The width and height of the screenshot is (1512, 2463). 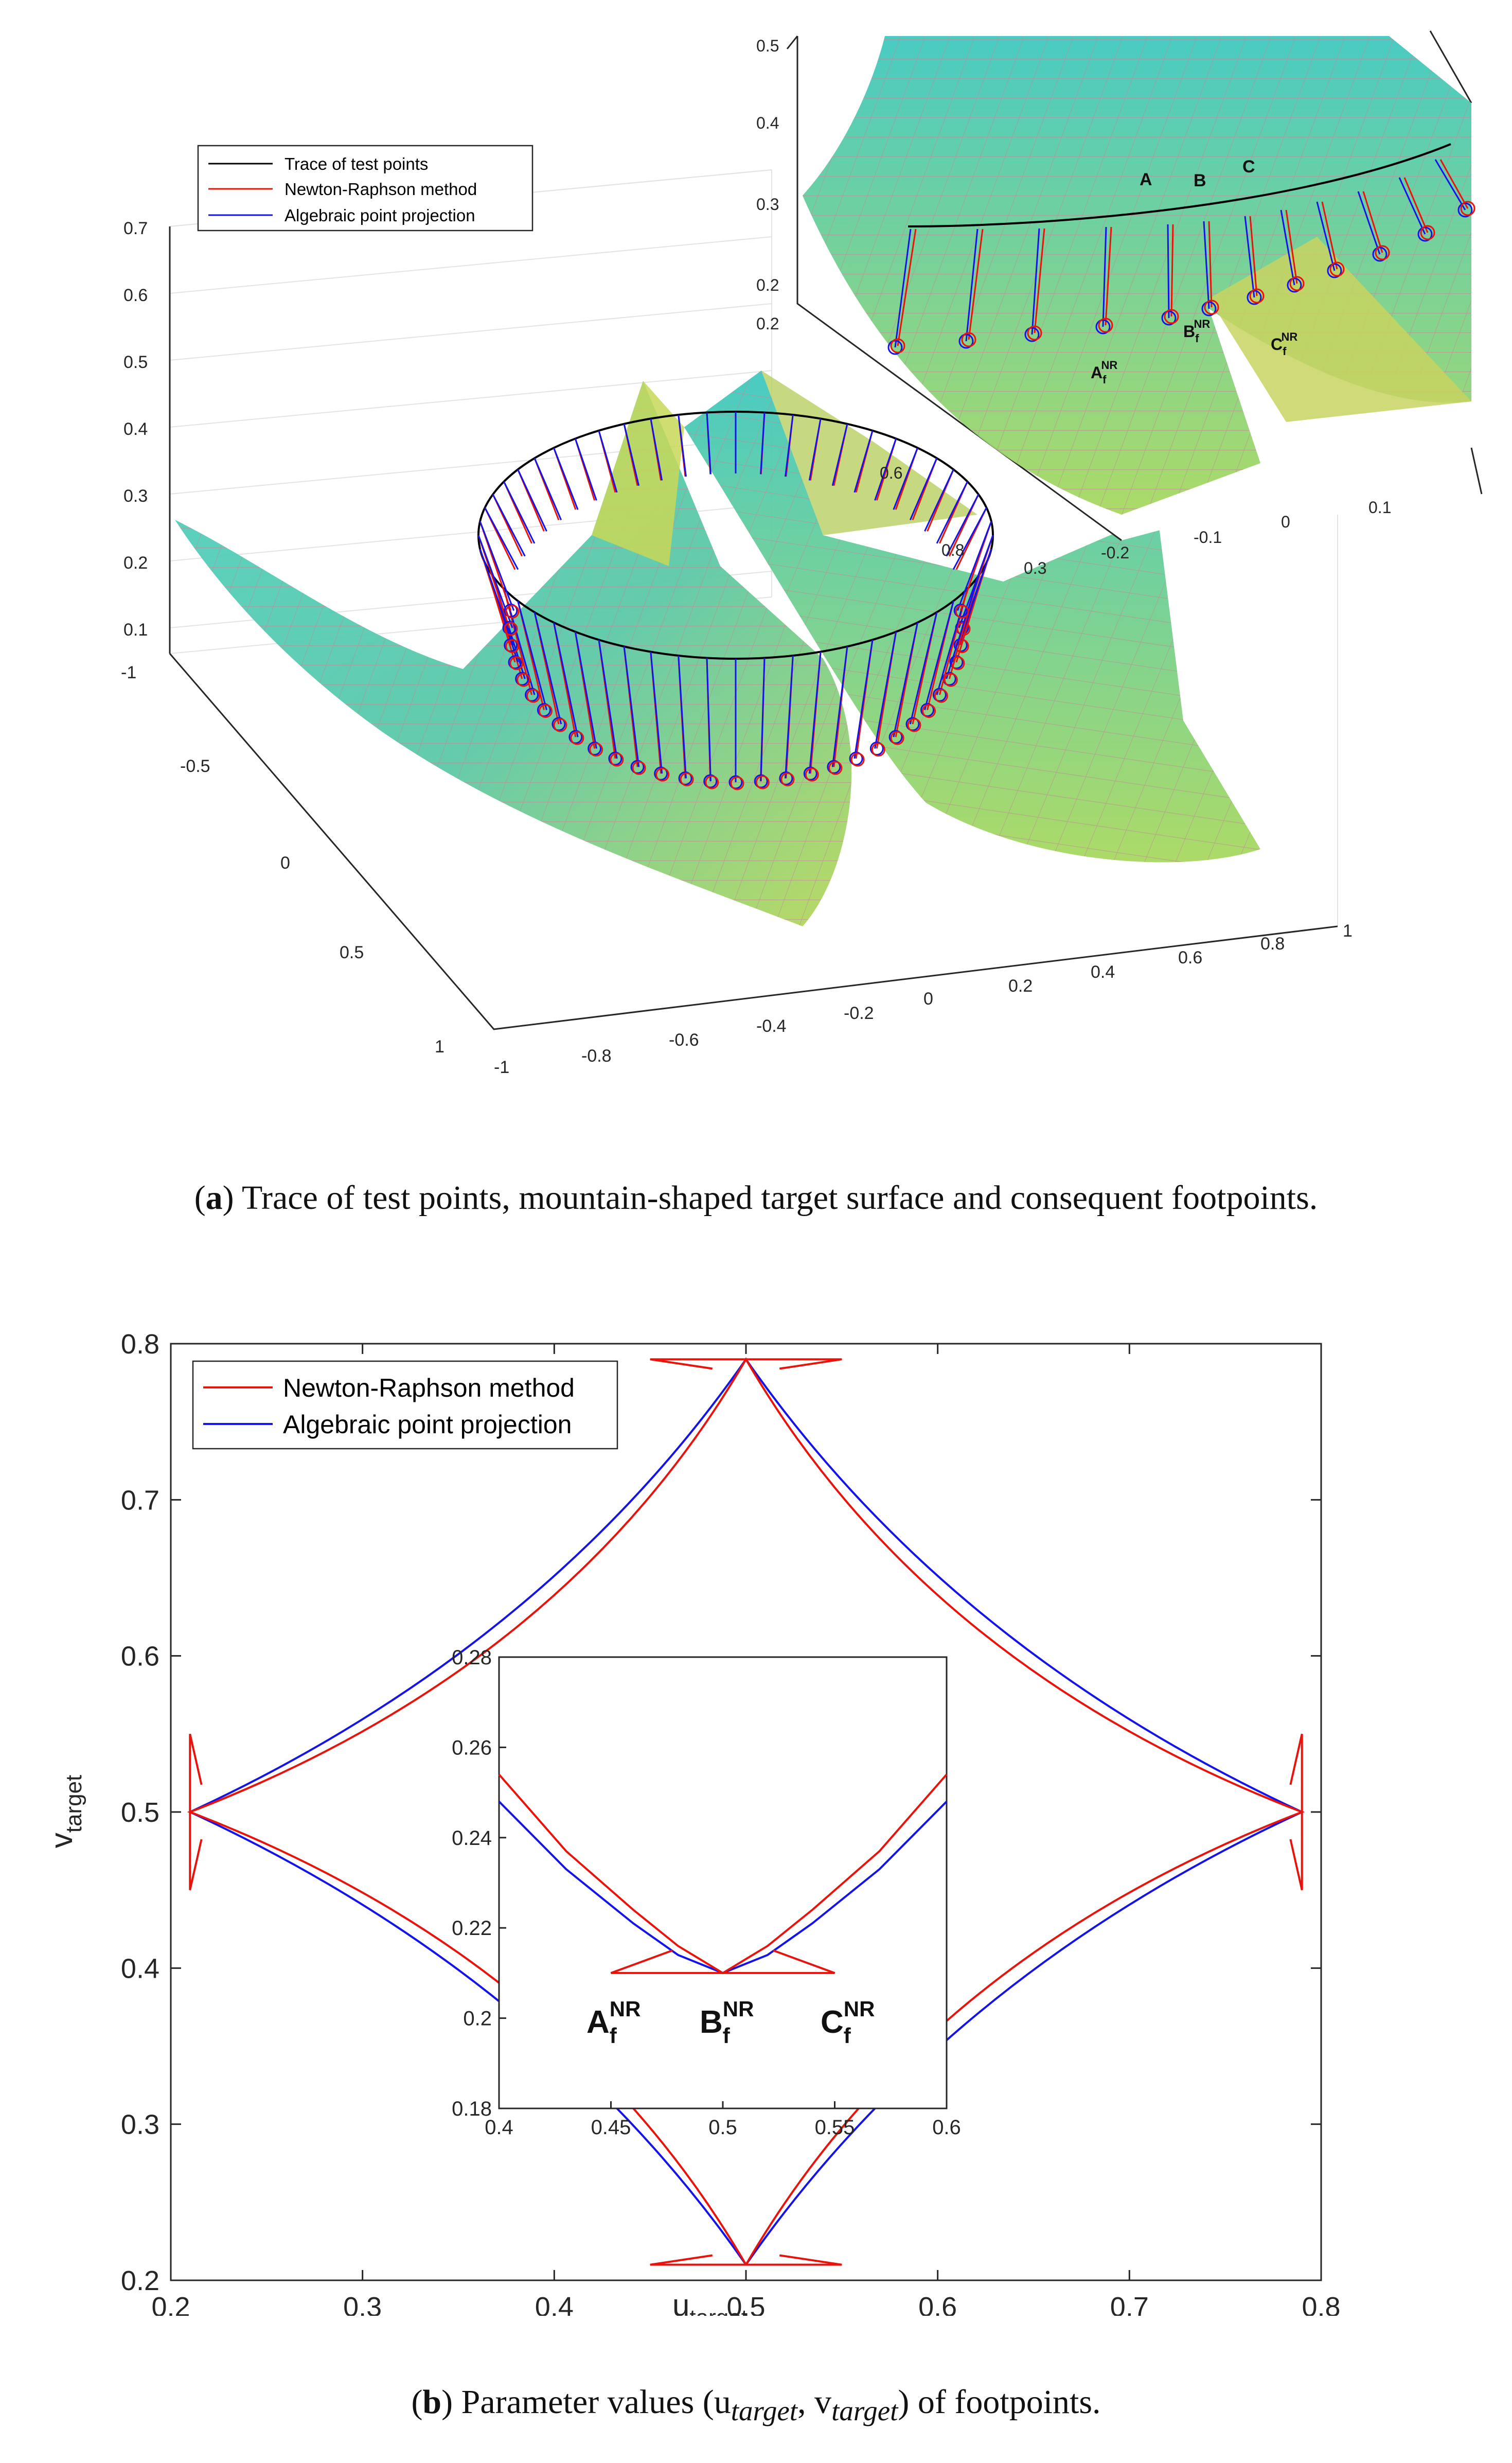 I want to click on y-tick-label: 0.3, so click(x=140, y=2124).